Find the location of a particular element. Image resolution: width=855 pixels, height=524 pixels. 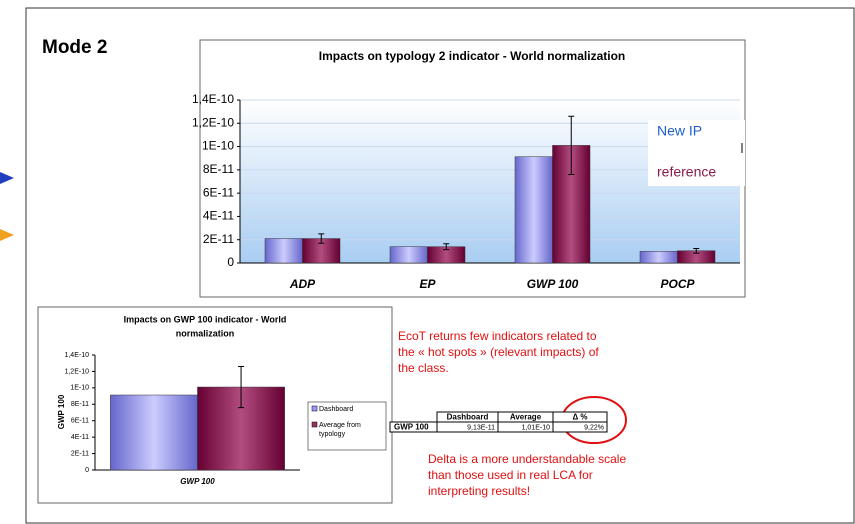

x-tick-label: EP is located at coordinates (427, 284).